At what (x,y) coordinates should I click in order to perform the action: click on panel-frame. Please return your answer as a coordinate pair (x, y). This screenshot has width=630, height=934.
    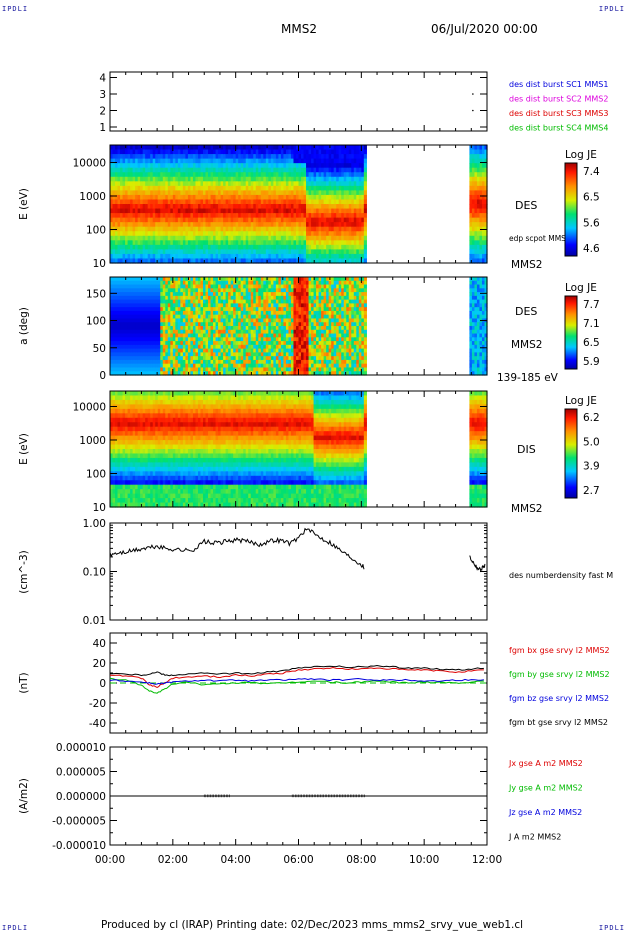
    Looking at the image, I should click on (298, 101).